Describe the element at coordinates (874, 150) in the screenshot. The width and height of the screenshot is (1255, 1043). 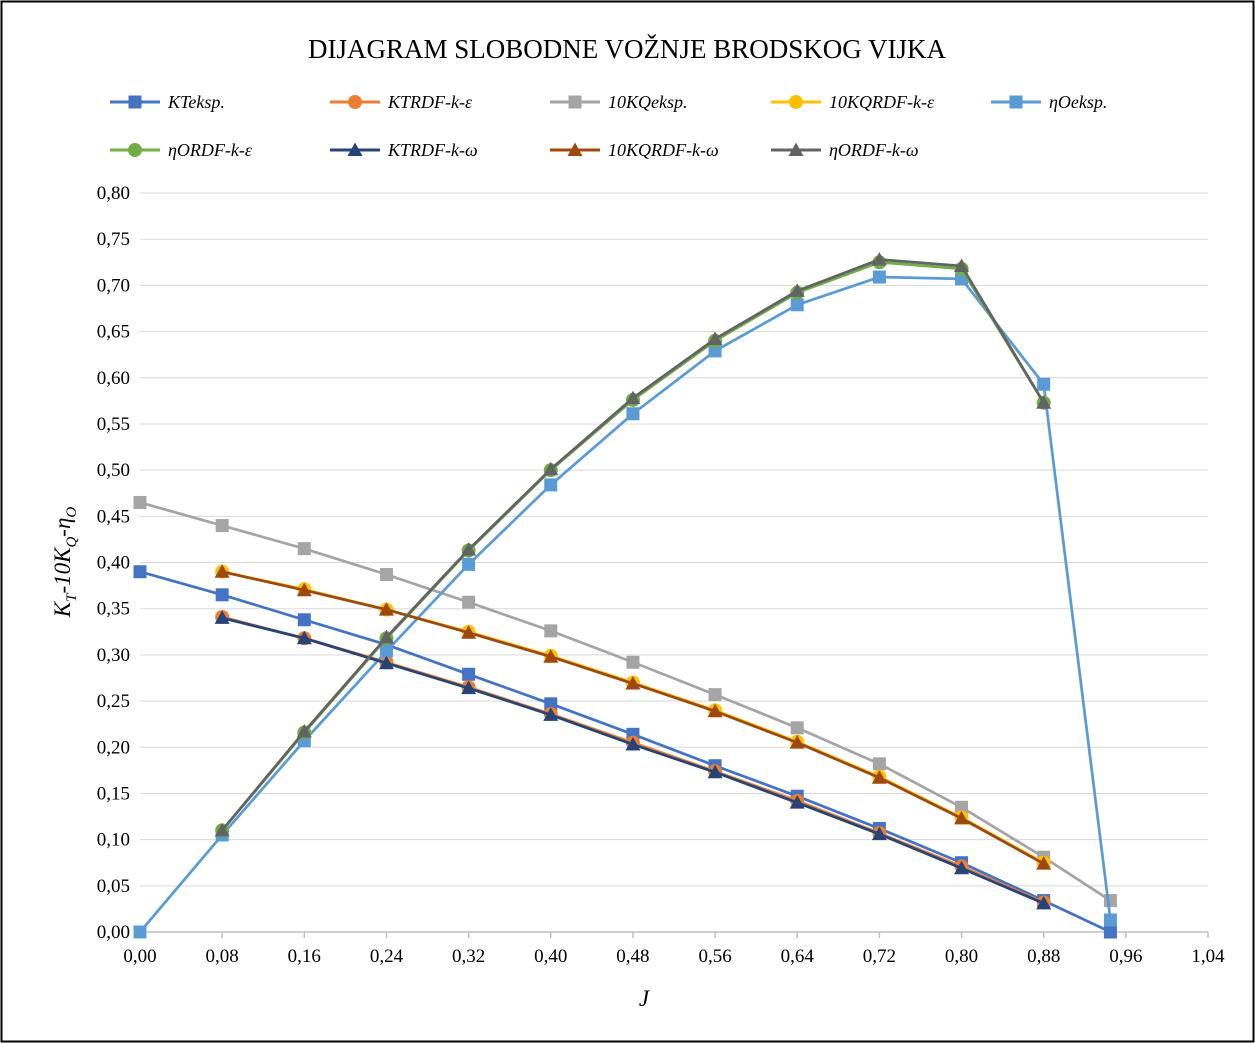
I see `legend-label: ηORDF-k-ω` at that location.